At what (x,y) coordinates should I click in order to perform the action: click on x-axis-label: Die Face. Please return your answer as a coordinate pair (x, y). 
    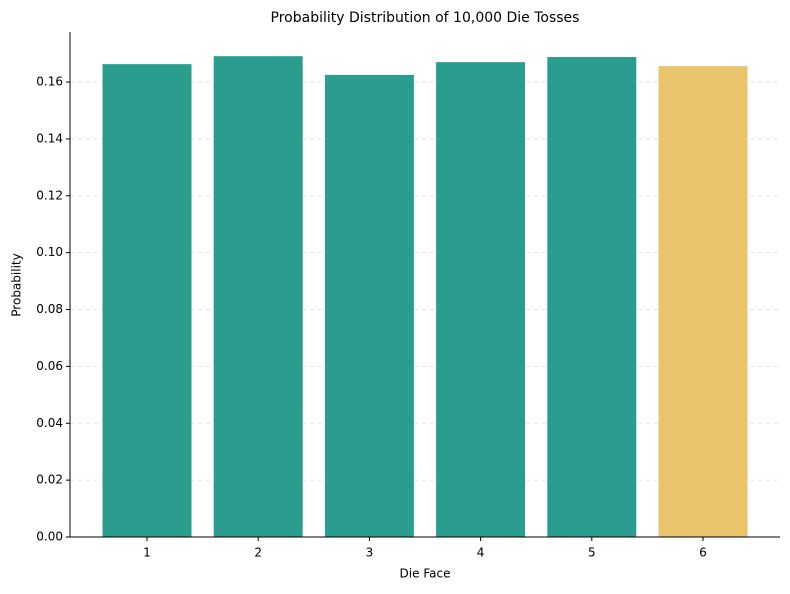
    Looking at the image, I should click on (425, 574).